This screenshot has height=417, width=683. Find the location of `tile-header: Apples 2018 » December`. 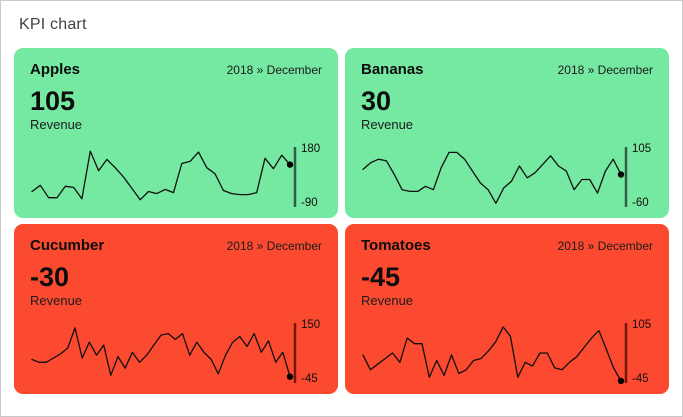

tile-header: Apples 2018 » December is located at coordinates (176, 69).